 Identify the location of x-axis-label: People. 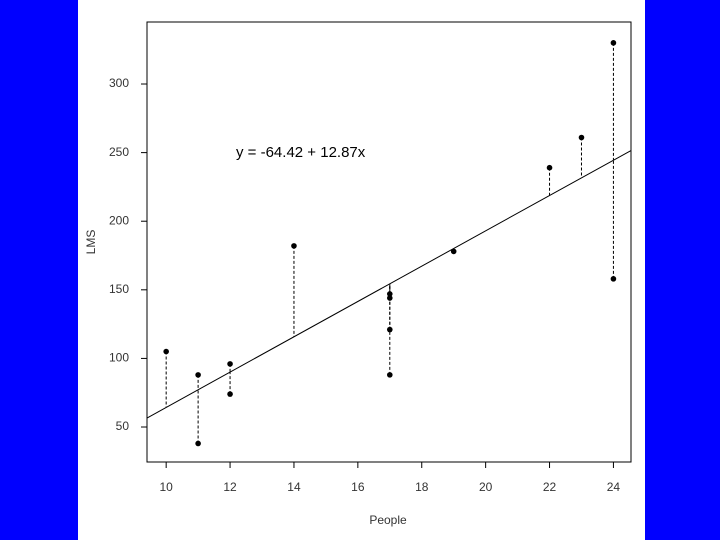
(388, 520).